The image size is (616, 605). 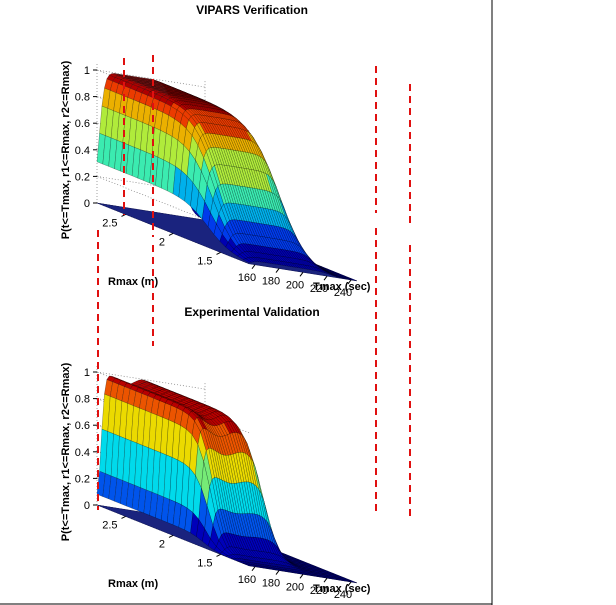 I want to click on chart-title: Experimental Validation, so click(x=251, y=312).